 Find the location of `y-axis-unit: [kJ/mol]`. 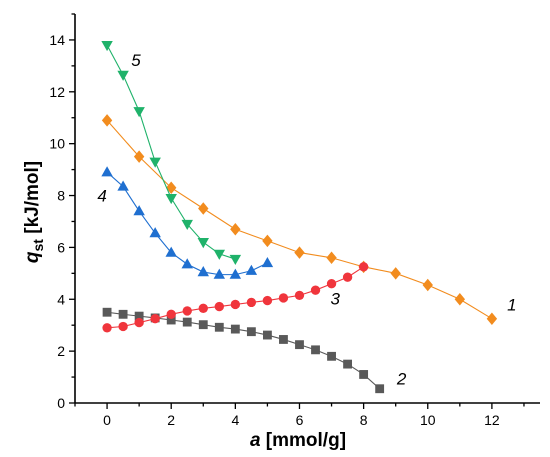

y-axis-unit: [kJ/mol] is located at coordinates (32, 200).